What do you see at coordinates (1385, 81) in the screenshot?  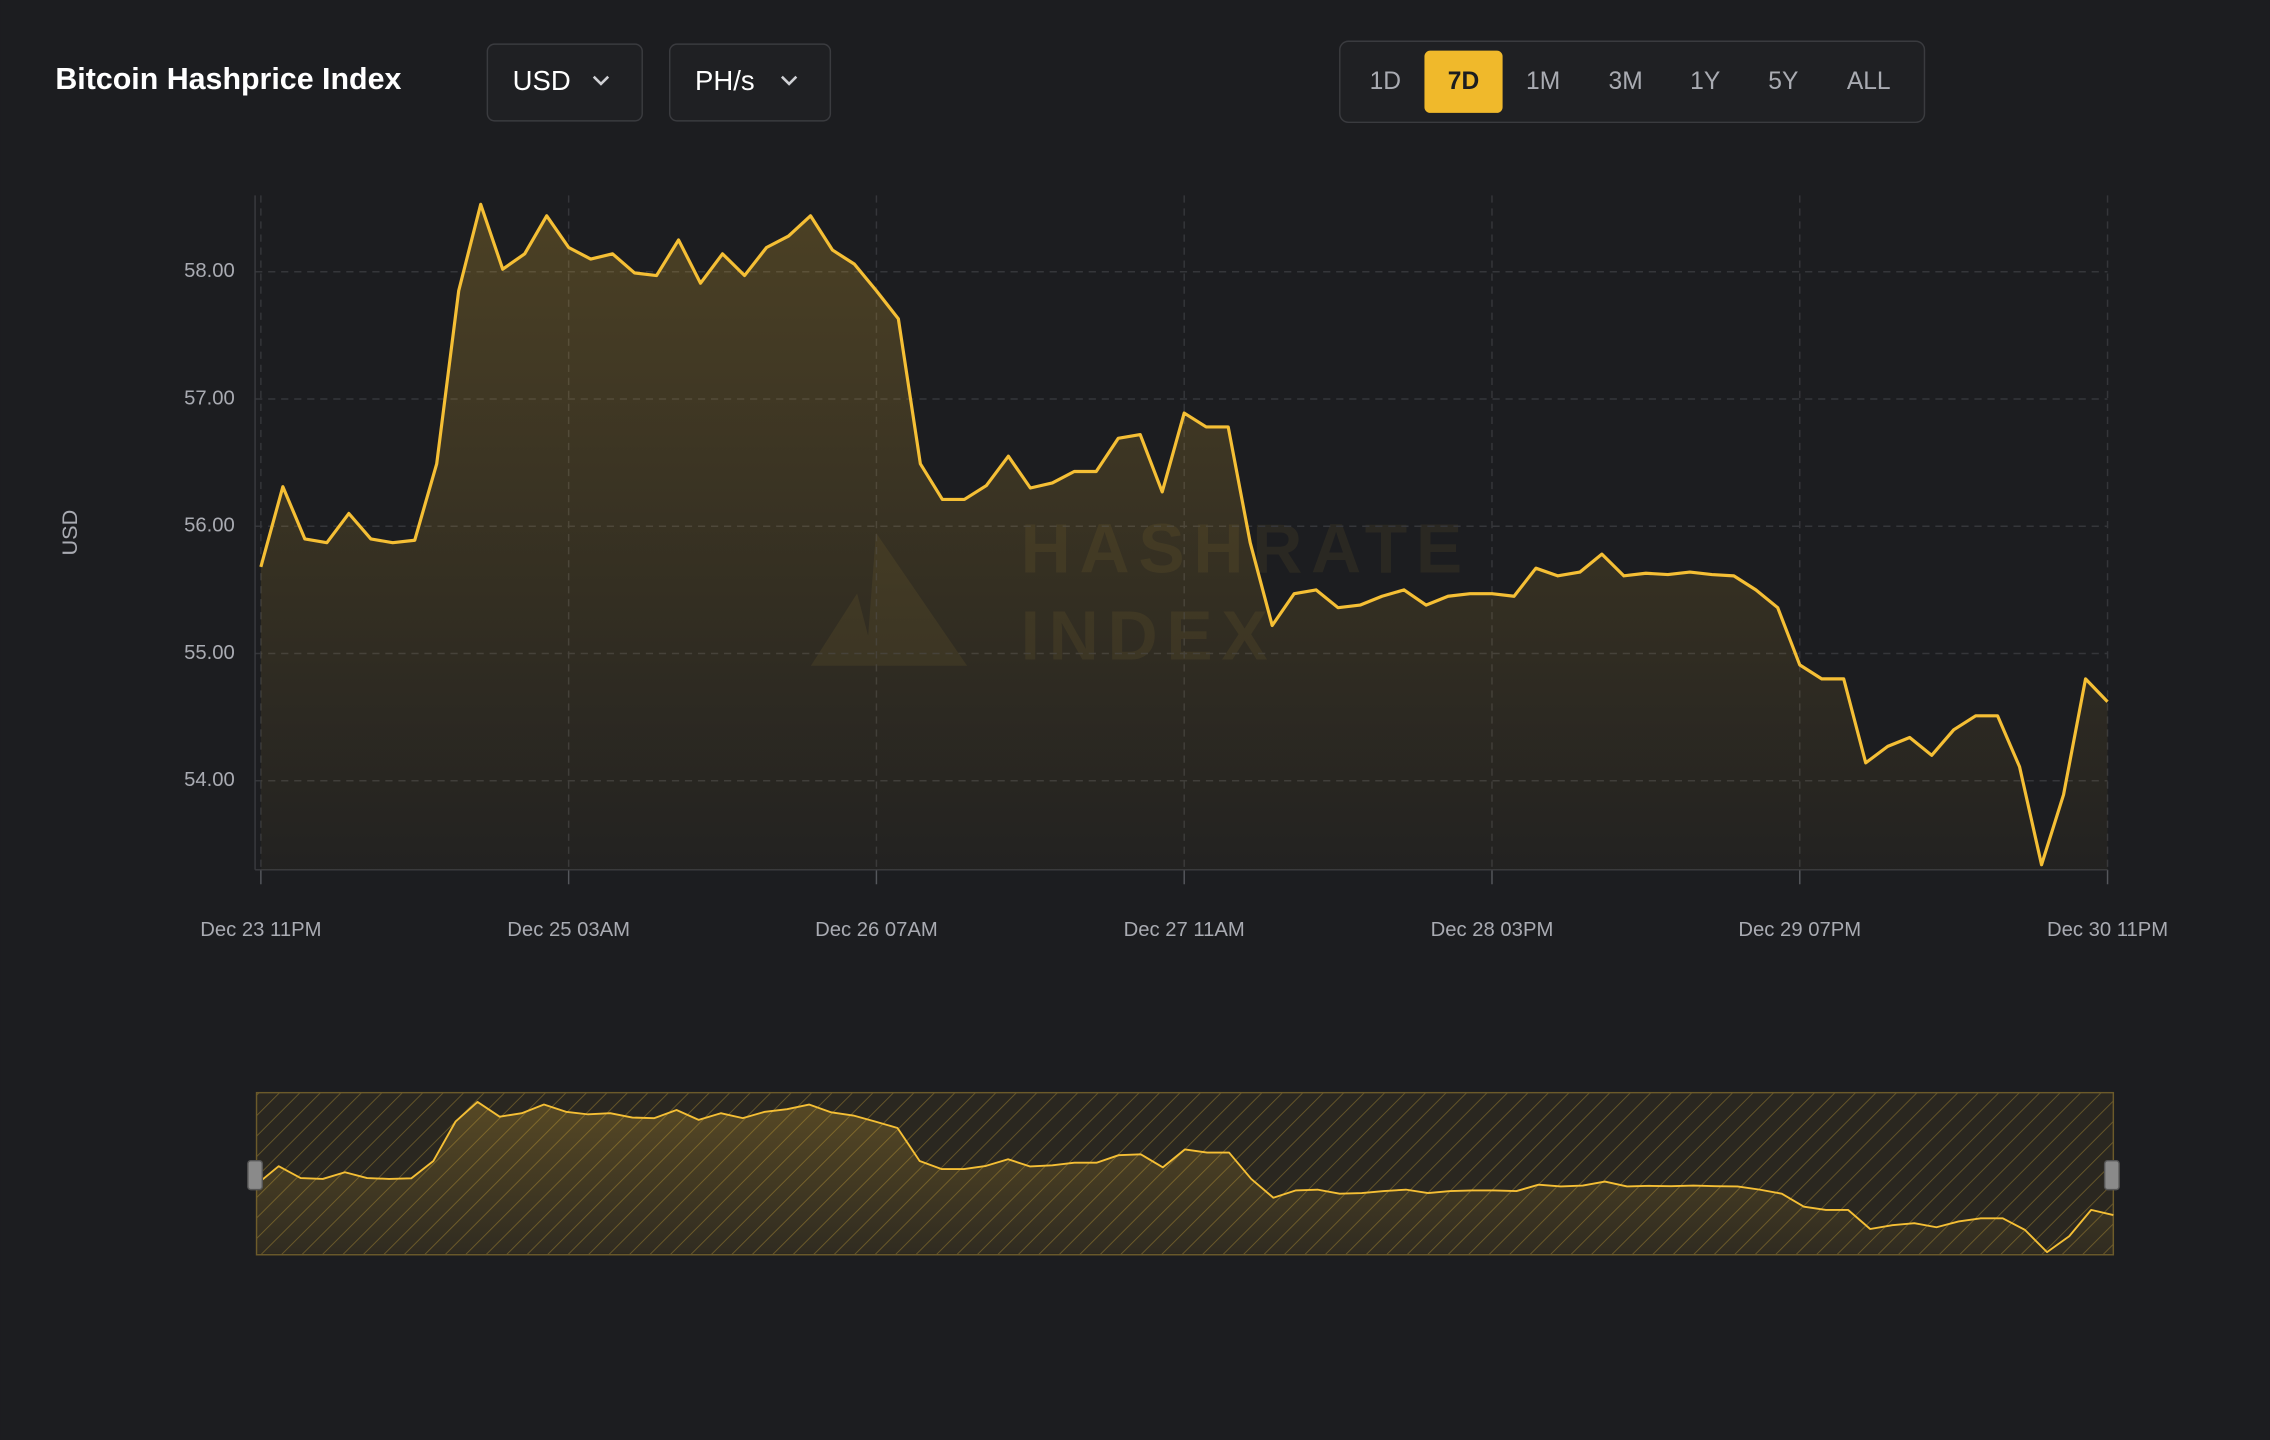 I see `range-button: 1D` at bounding box center [1385, 81].